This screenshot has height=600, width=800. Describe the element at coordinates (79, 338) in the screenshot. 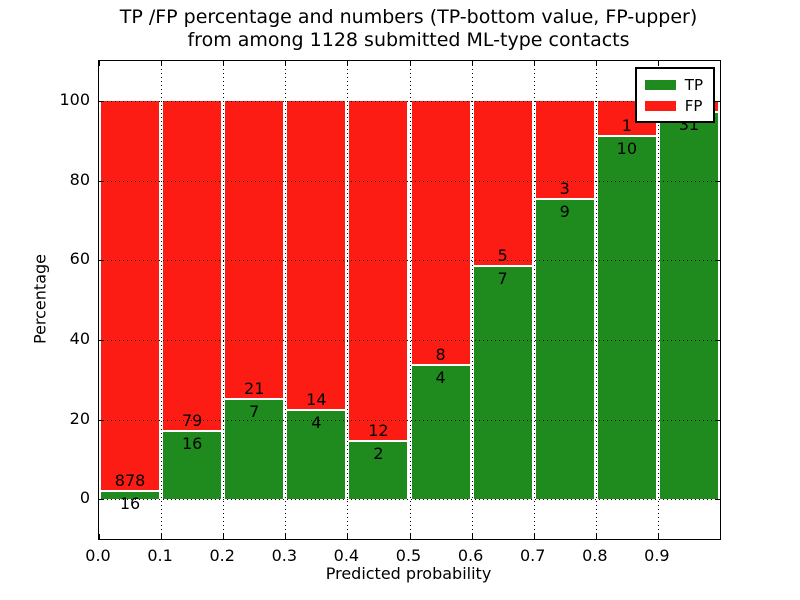

I see `y-tick-label: 40` at that location.